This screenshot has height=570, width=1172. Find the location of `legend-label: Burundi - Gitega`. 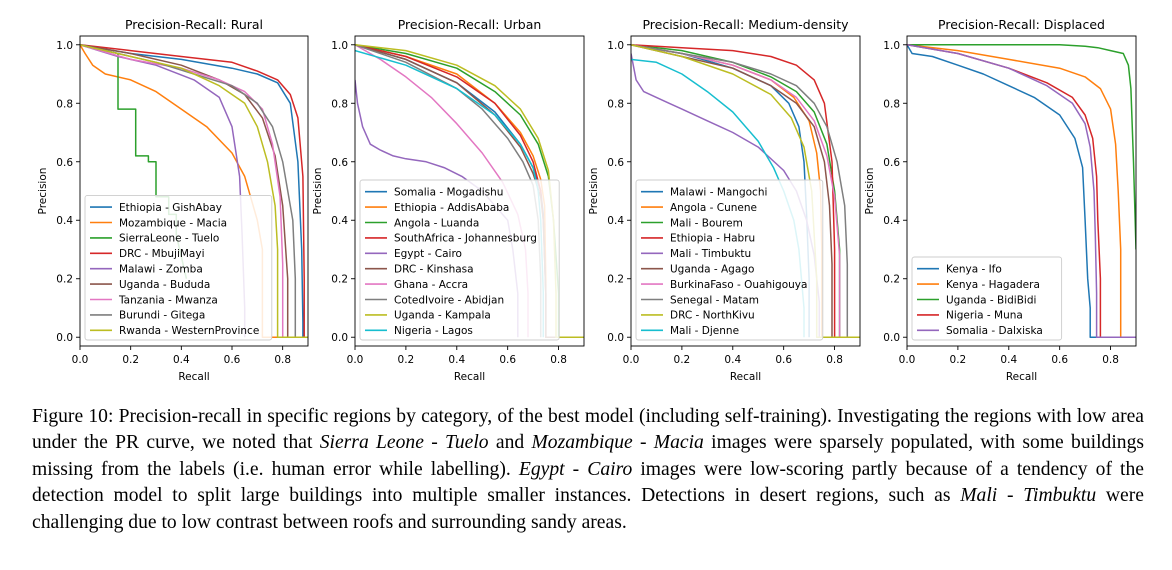

legend-label: Burundi - Gitega is located at coordinates (162, 316).